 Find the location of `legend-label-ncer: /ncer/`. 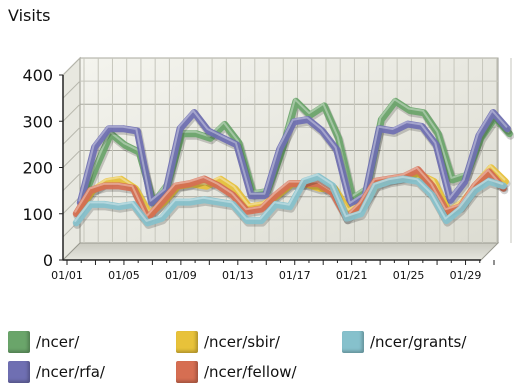

legend-label-ncer: /ncer/ is located at coordinates (58, 342).